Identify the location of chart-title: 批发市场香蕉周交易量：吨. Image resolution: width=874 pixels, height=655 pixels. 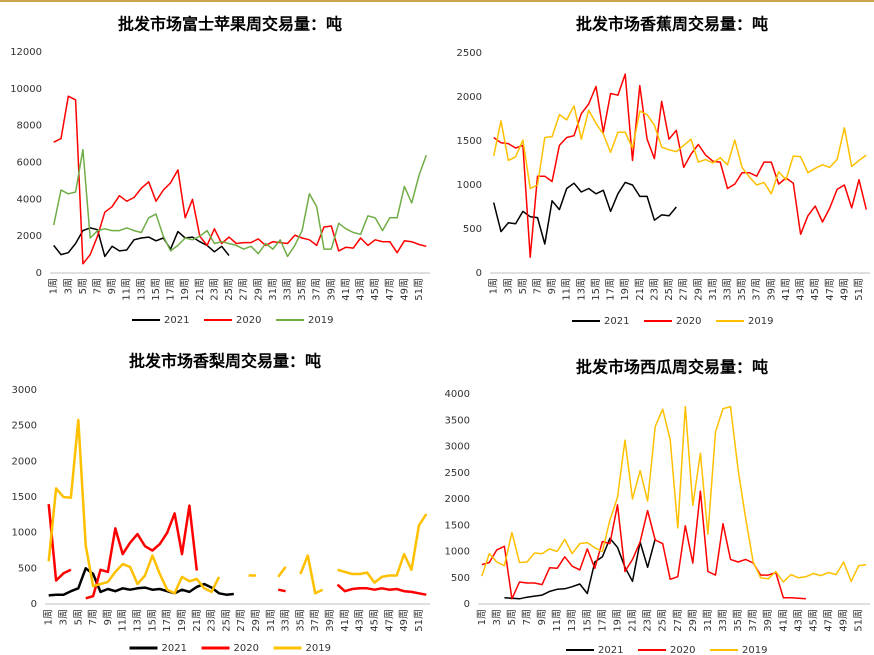
(672, 24).